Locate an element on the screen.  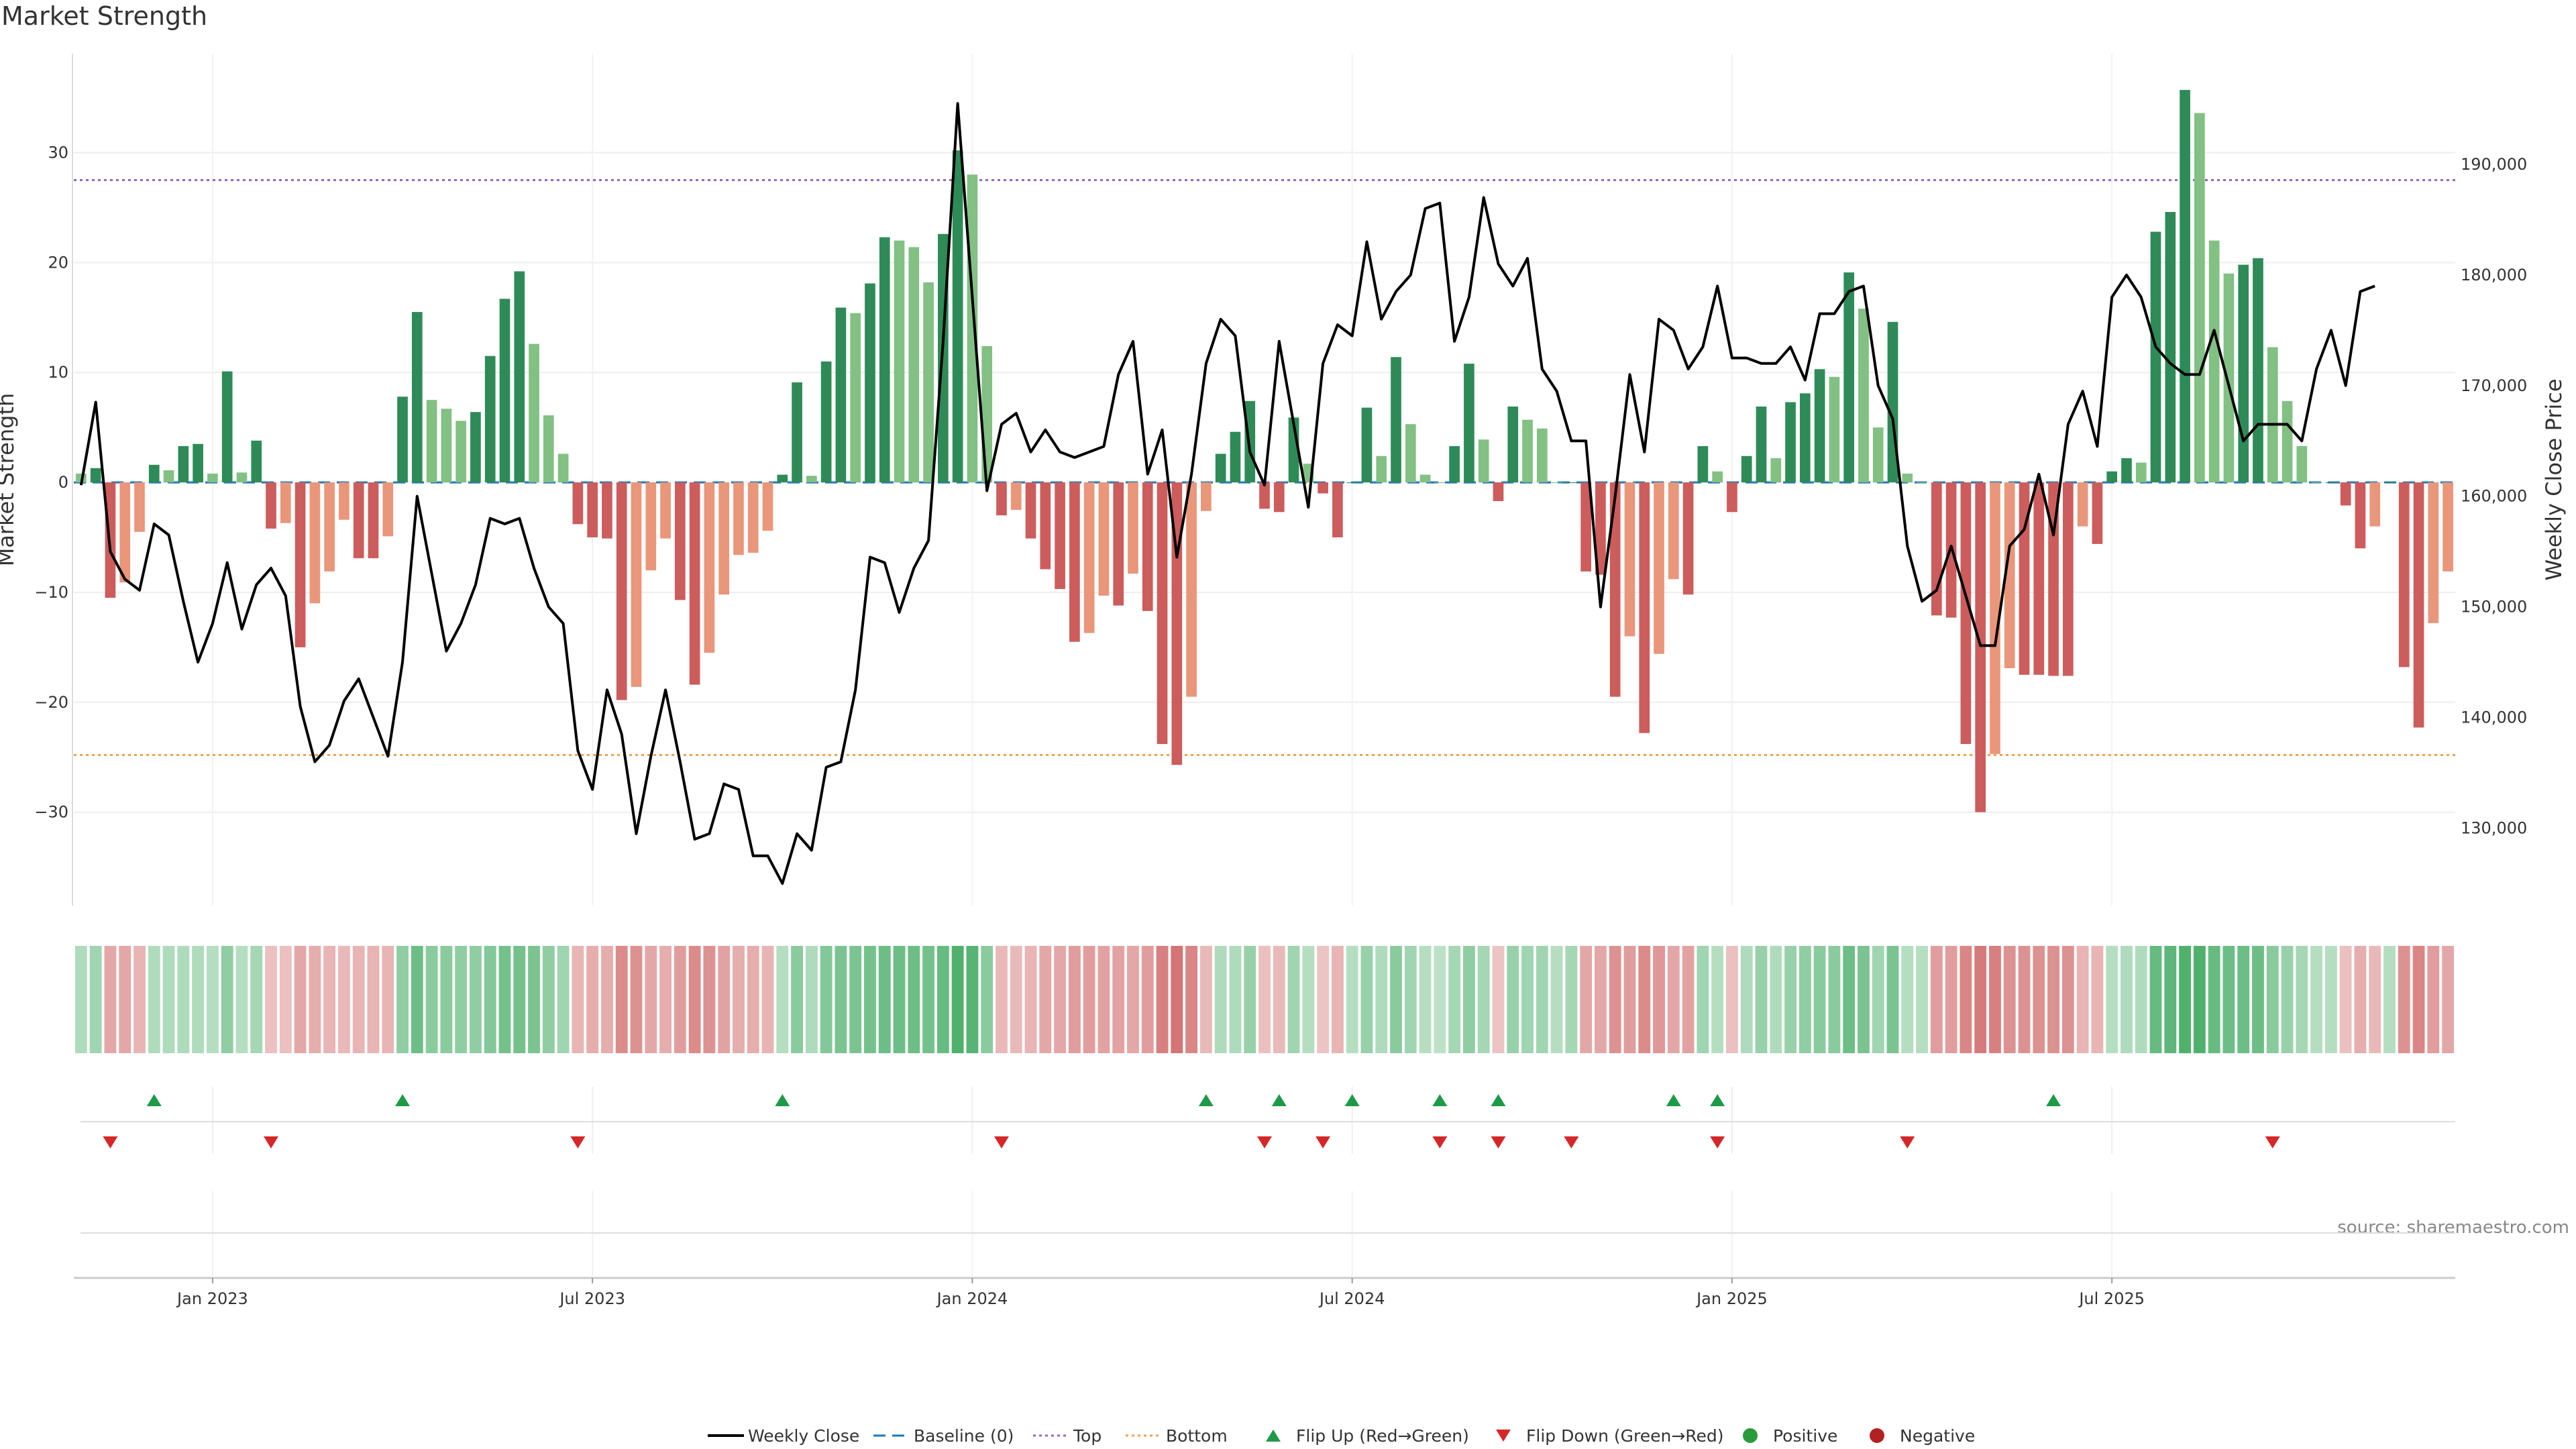
y-tick-label: 10 is located at coordinates (58, 372).